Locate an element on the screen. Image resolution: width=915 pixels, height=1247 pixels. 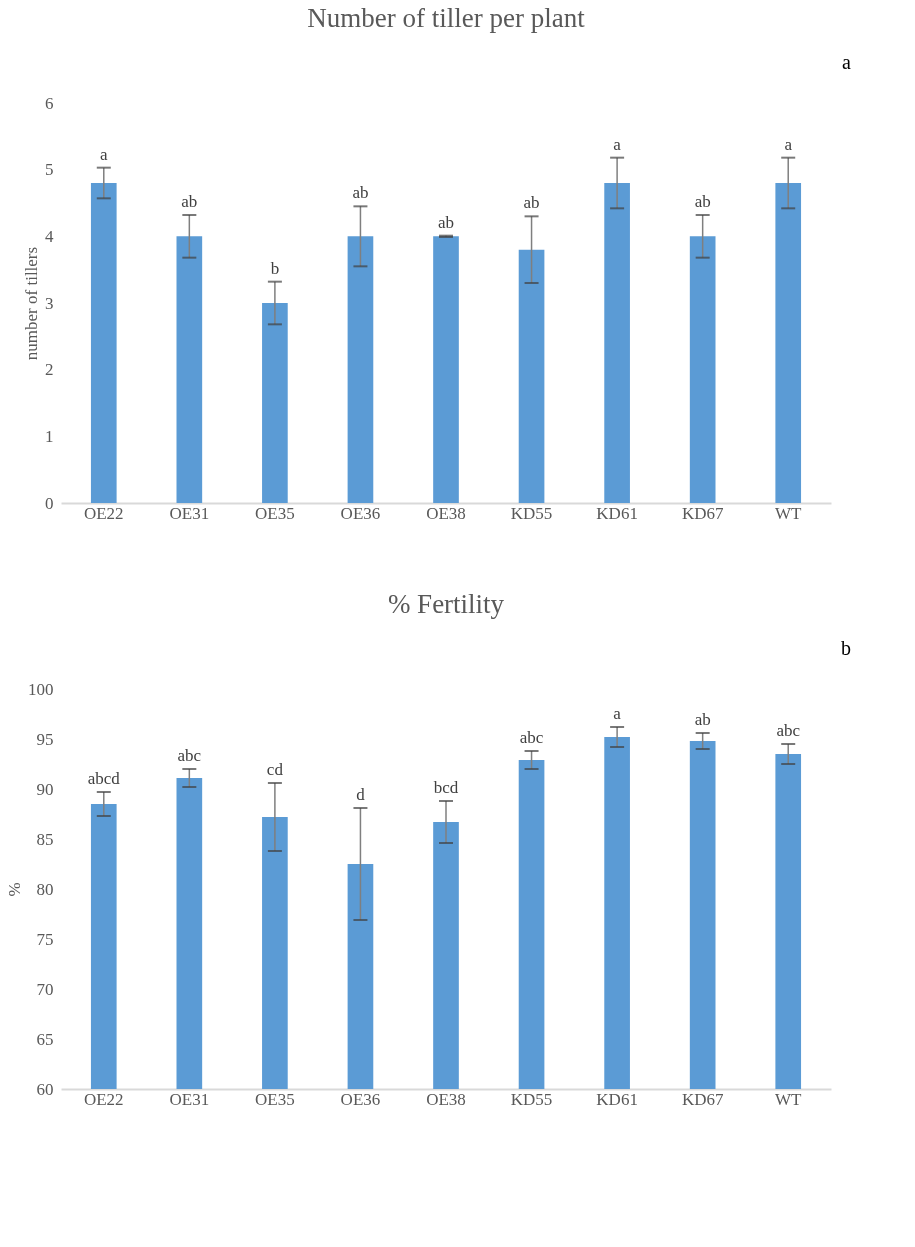
chart-title: Number of tiller per plant is located at coordinates (446, 18).